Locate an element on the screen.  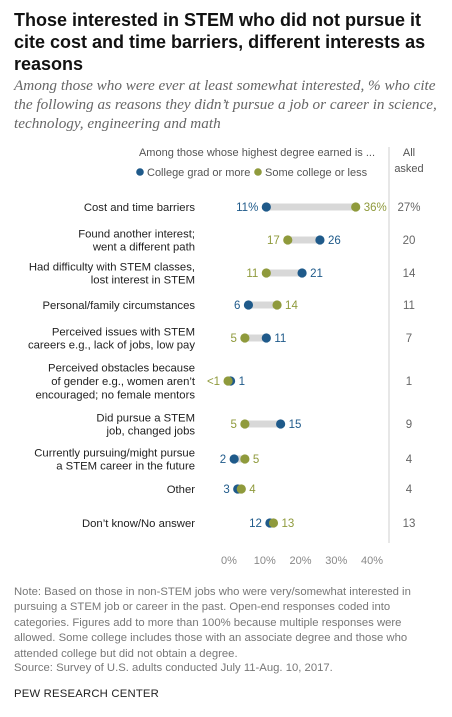
legend-college-label: College grad or more is located at coordinates (198, 173).